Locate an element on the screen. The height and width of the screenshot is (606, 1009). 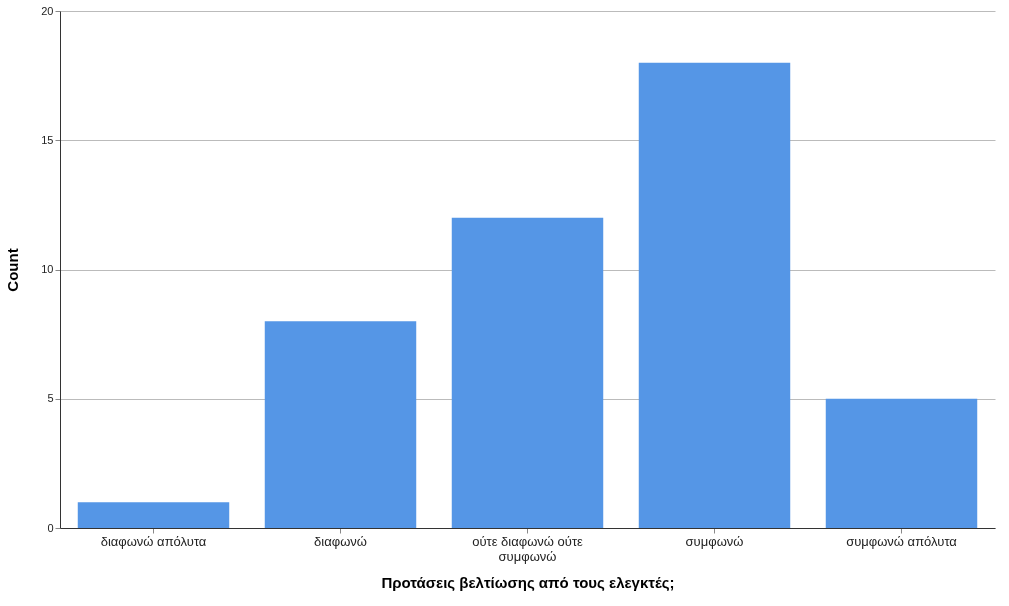
y-tick-label: 0 is located at coordinates (50, 527).